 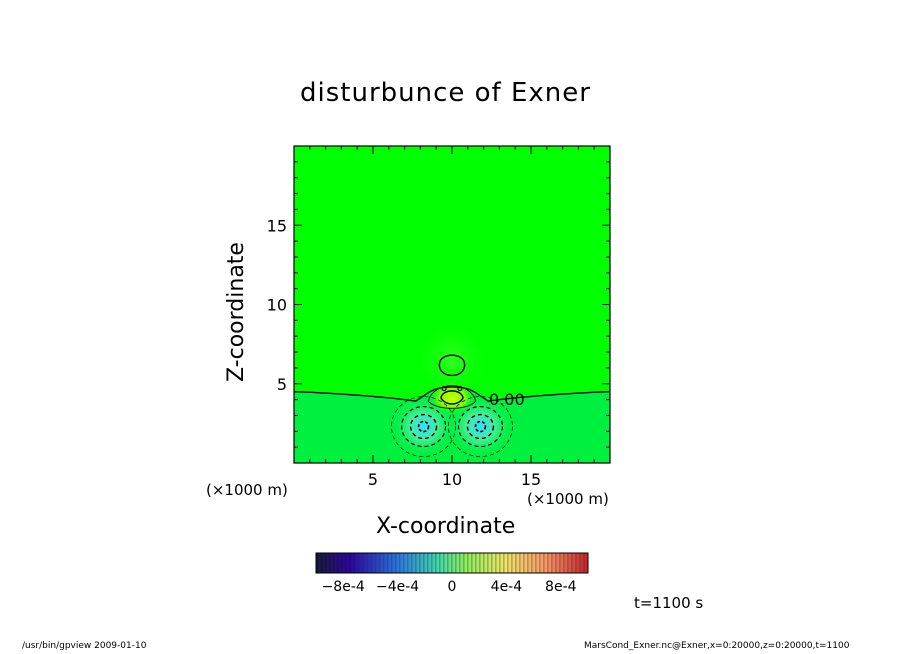 What do you see at coordinates (397, 587) in the screenshot?
I see `colorbar-tick-label-1: −4e-4` at bounding box center [397, 587].